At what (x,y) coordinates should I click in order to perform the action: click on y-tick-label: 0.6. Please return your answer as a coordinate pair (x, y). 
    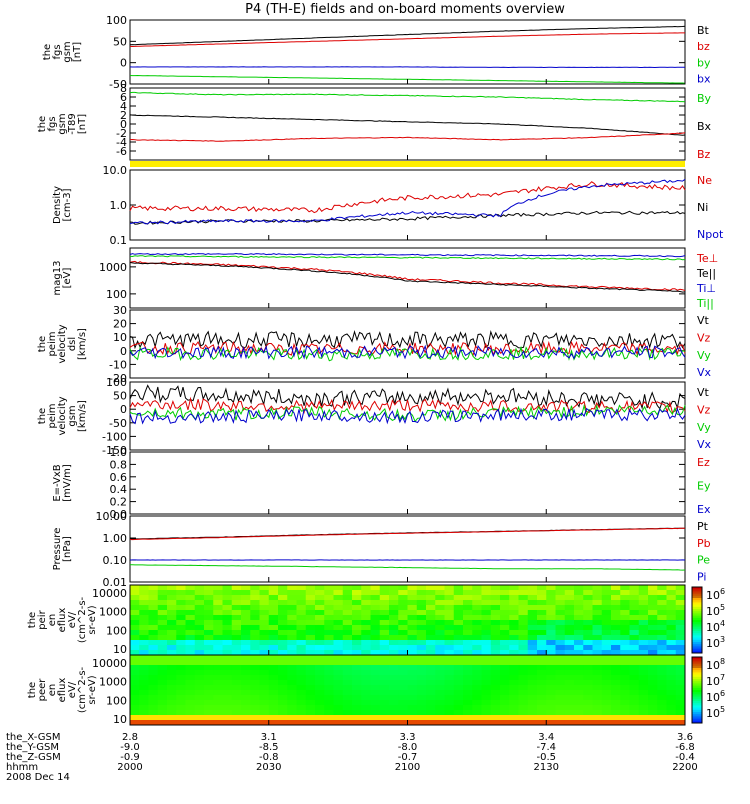
    Looking at the image, I should click on (119, 477).